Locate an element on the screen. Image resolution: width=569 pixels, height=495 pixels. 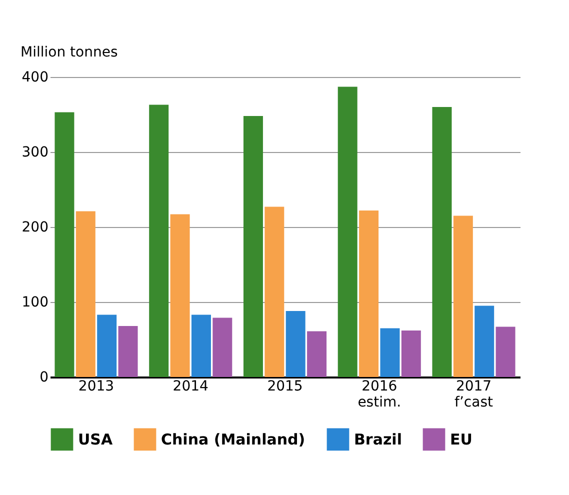
x-tick-label: 2016 estim. is located at coordinates (380, 394).